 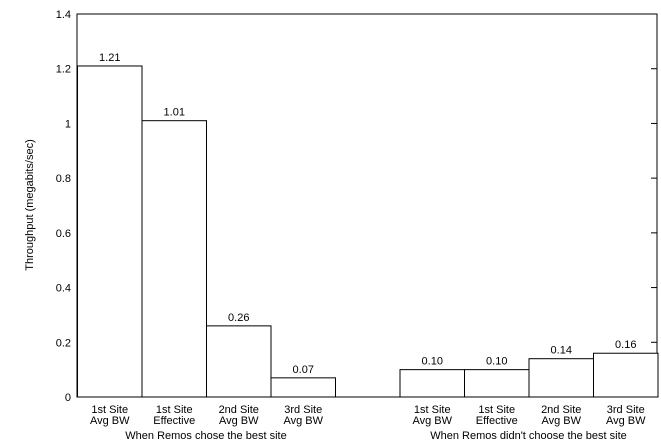 I want to click on bar-value-label: 1.21, so click(x=109, y=58).